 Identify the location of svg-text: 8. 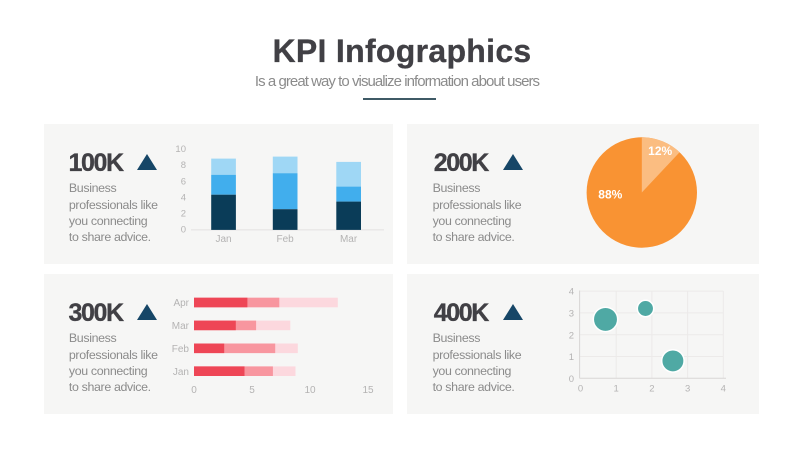
(182, 165).